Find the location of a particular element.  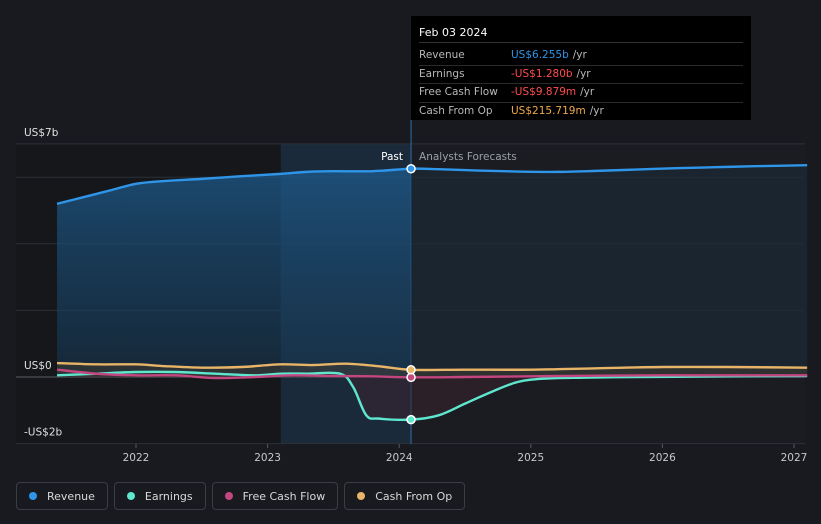

tooltip-value: -US$9.879m is located at coordinates (544, 92).